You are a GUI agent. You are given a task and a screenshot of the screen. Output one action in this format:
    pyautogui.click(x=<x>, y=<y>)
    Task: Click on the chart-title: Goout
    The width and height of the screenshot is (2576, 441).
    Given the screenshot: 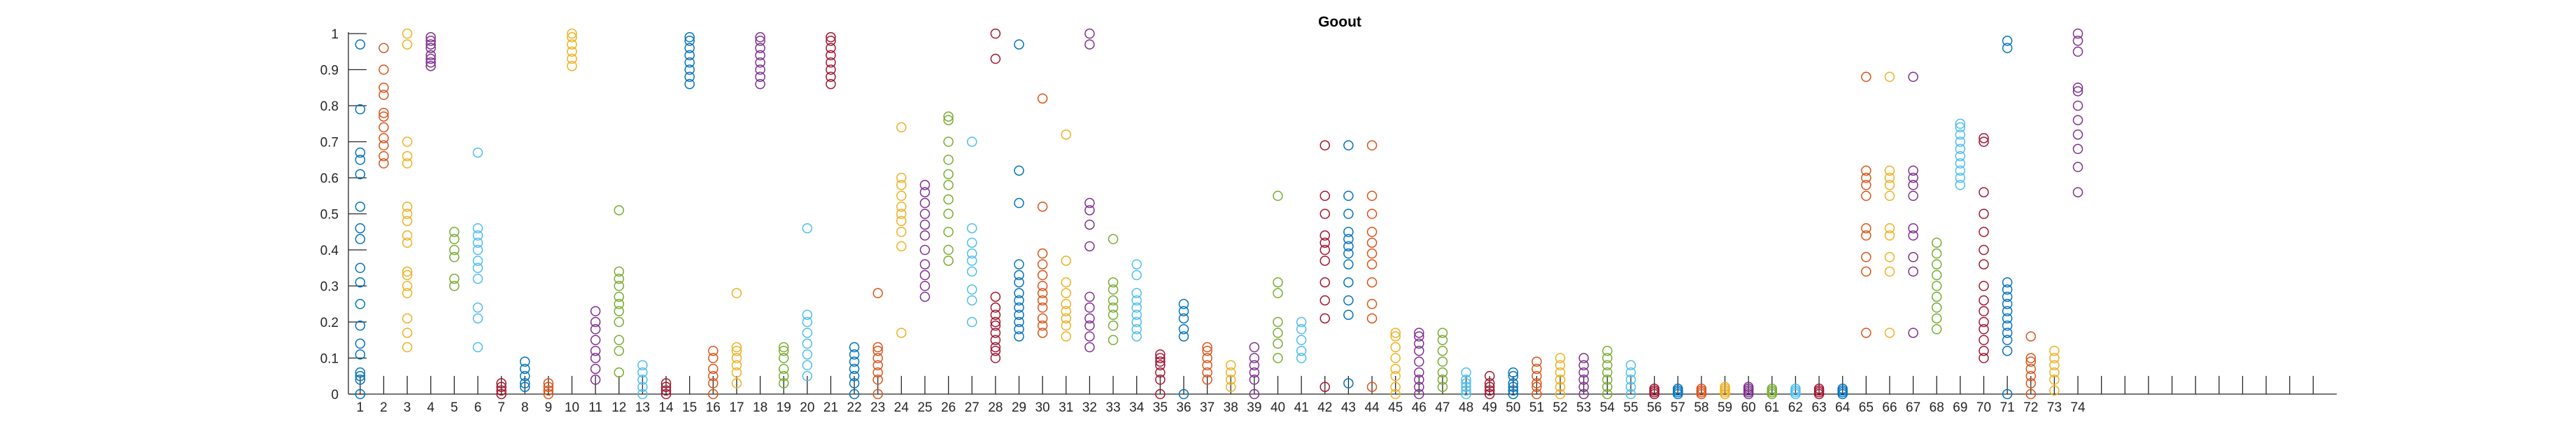 What is the action you would take?
    pyautogui.click(x=1339, y=22)
    